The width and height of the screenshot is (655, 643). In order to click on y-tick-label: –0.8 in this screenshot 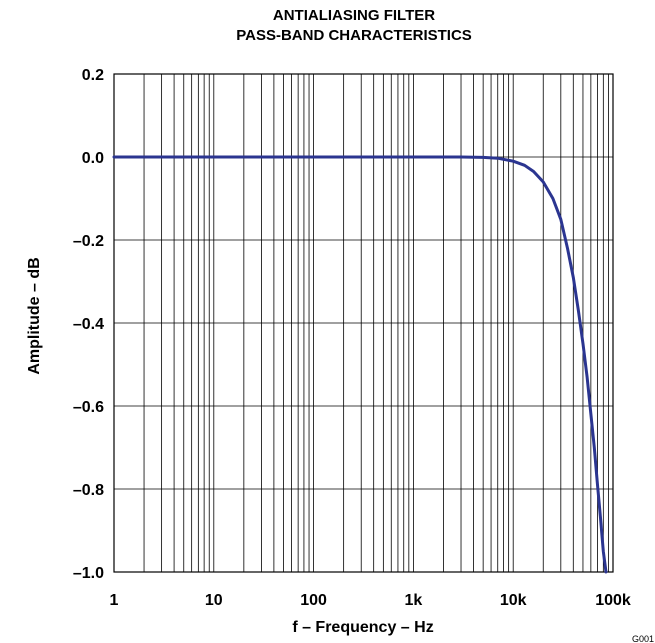, I will do `click(88, 490)`.